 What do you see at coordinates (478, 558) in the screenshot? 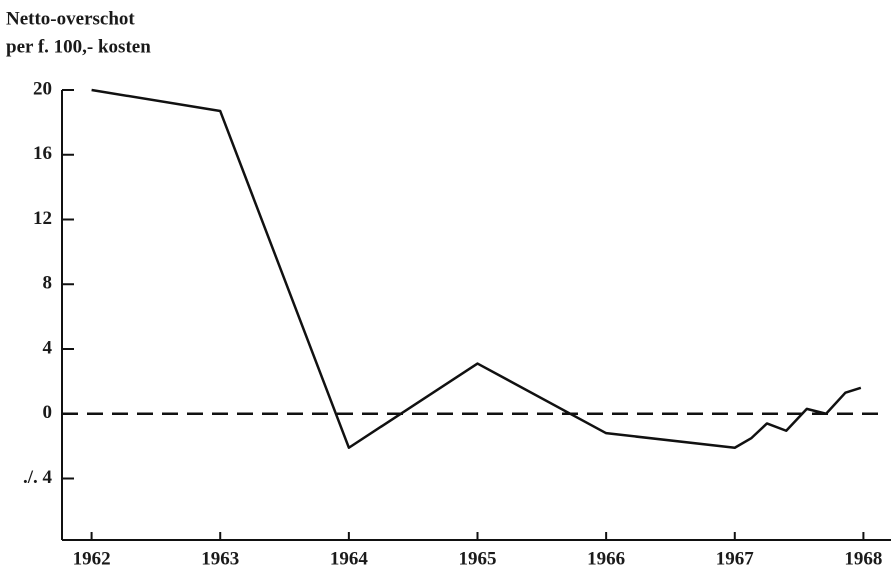
I see `x-tick-label: 1965` at bounding box center [478, 558].